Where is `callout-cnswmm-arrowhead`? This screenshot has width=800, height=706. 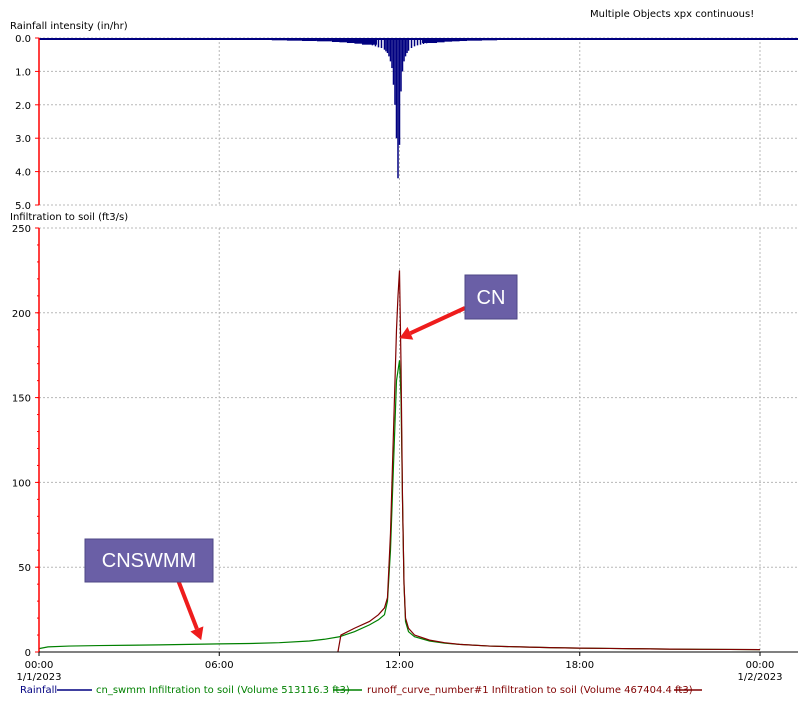 callout-cnswmm-arrowhead is located at coordinates (197, 633).